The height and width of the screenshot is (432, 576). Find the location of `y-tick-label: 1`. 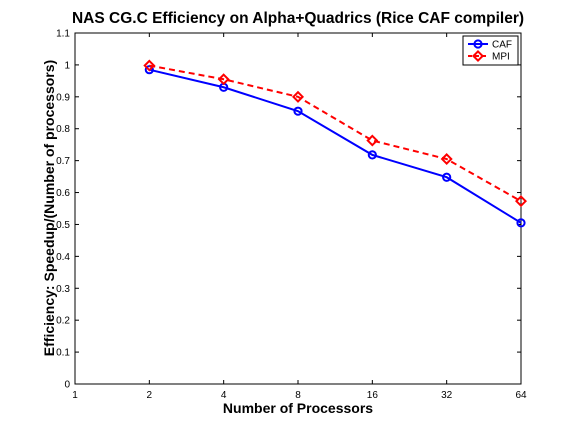

y-tick-label: 1 is located at coordinates (67, 65).